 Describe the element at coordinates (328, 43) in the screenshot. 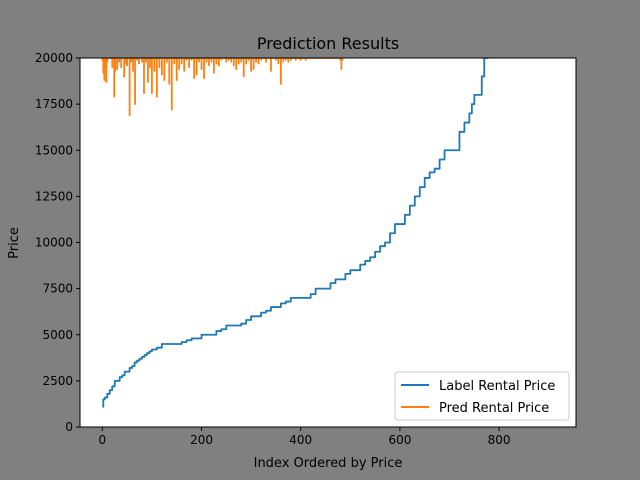

I see `chart-title: Prediction Results` at that location.